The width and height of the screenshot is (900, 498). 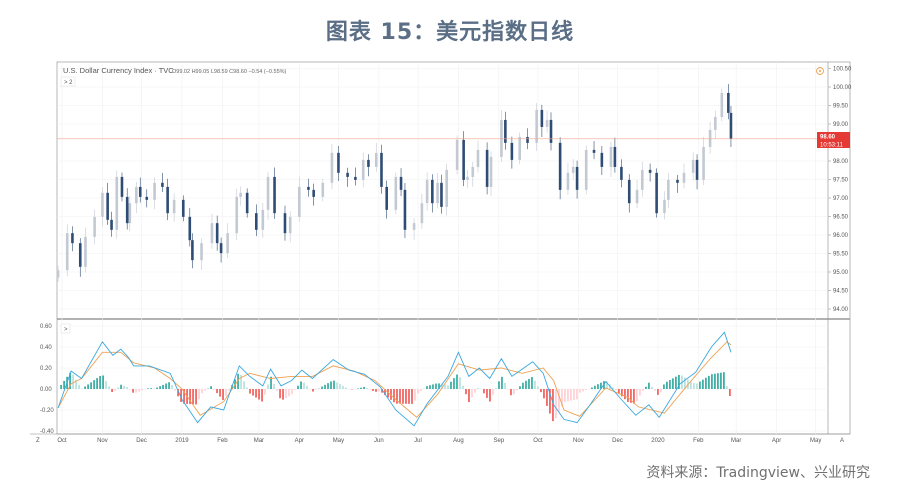 I want to click on price-tick-label: 97.00, so click(x=841, y=199).